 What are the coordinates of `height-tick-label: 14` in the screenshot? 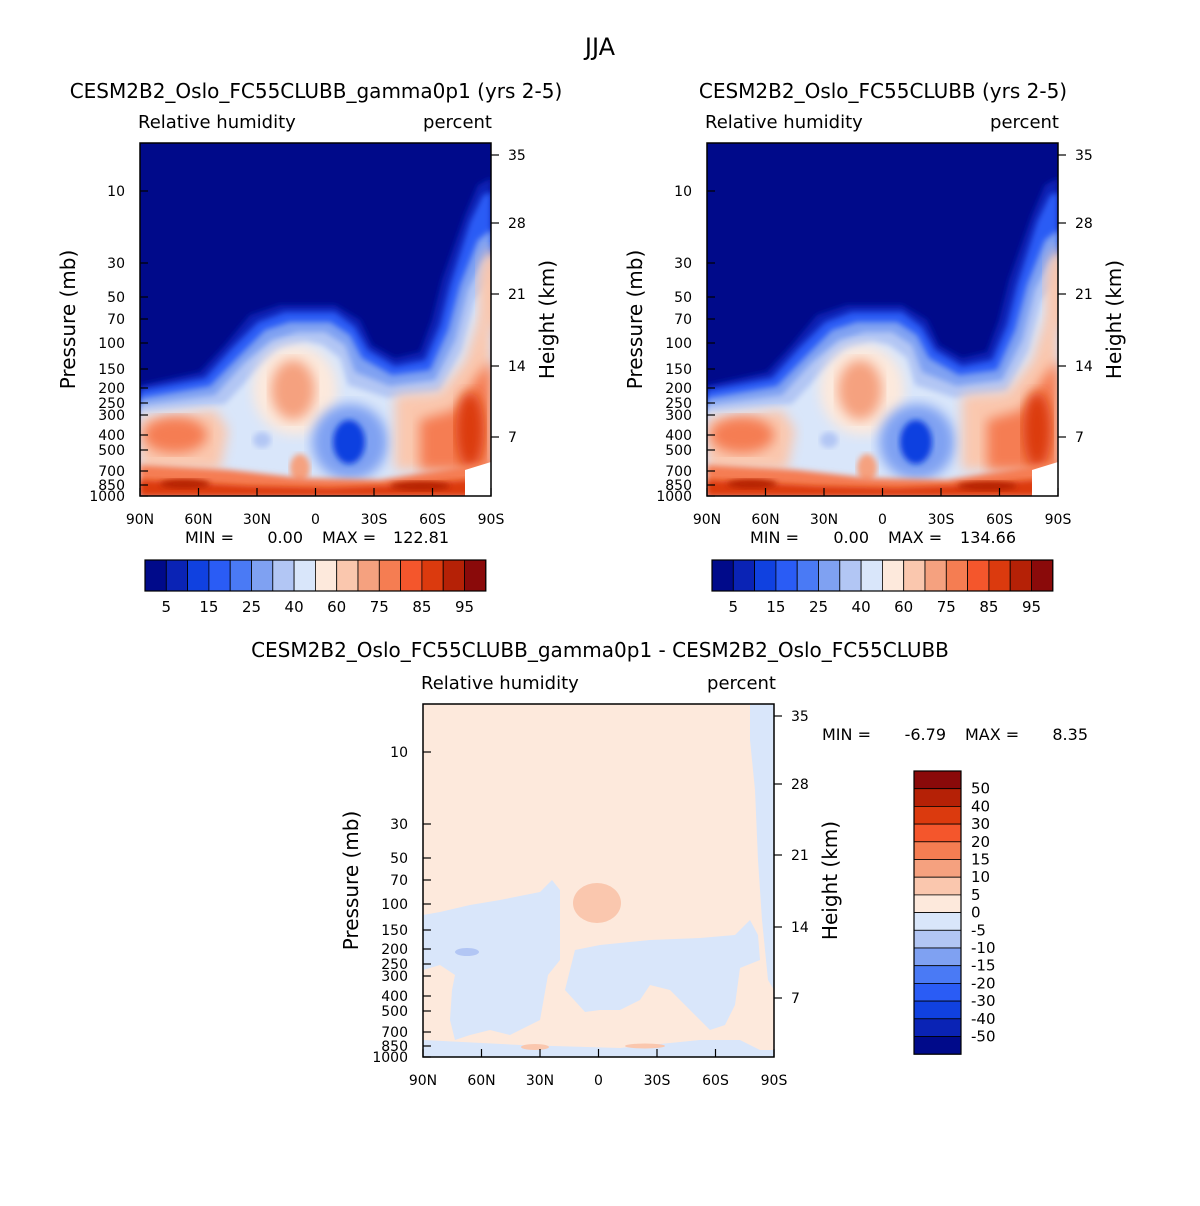 It's located at (800, 928).